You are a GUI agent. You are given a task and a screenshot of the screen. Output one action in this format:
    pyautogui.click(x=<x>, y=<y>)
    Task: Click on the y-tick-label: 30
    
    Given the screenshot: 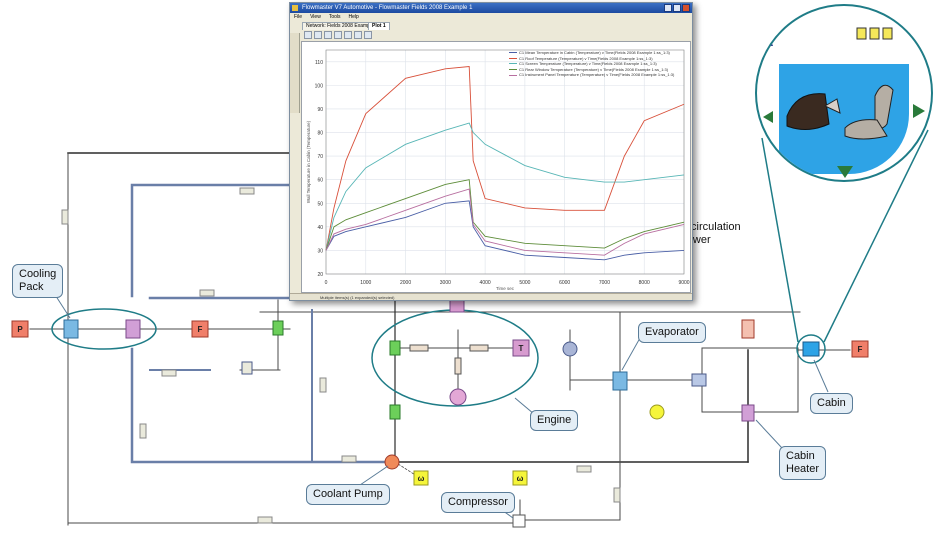 What is the action you would take?
    pyautogui.click(x=320, y=251)
    